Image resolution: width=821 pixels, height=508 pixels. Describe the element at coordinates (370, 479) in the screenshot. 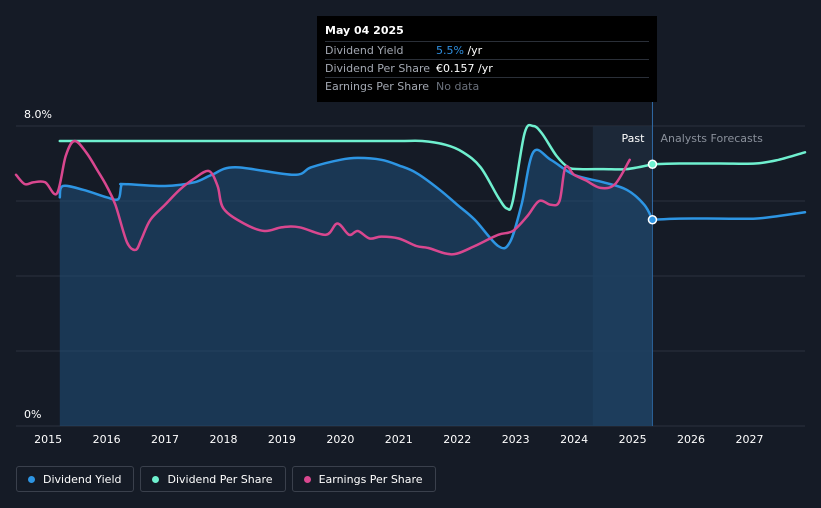

I see `legend-label: Earnings Per Share` at that location.